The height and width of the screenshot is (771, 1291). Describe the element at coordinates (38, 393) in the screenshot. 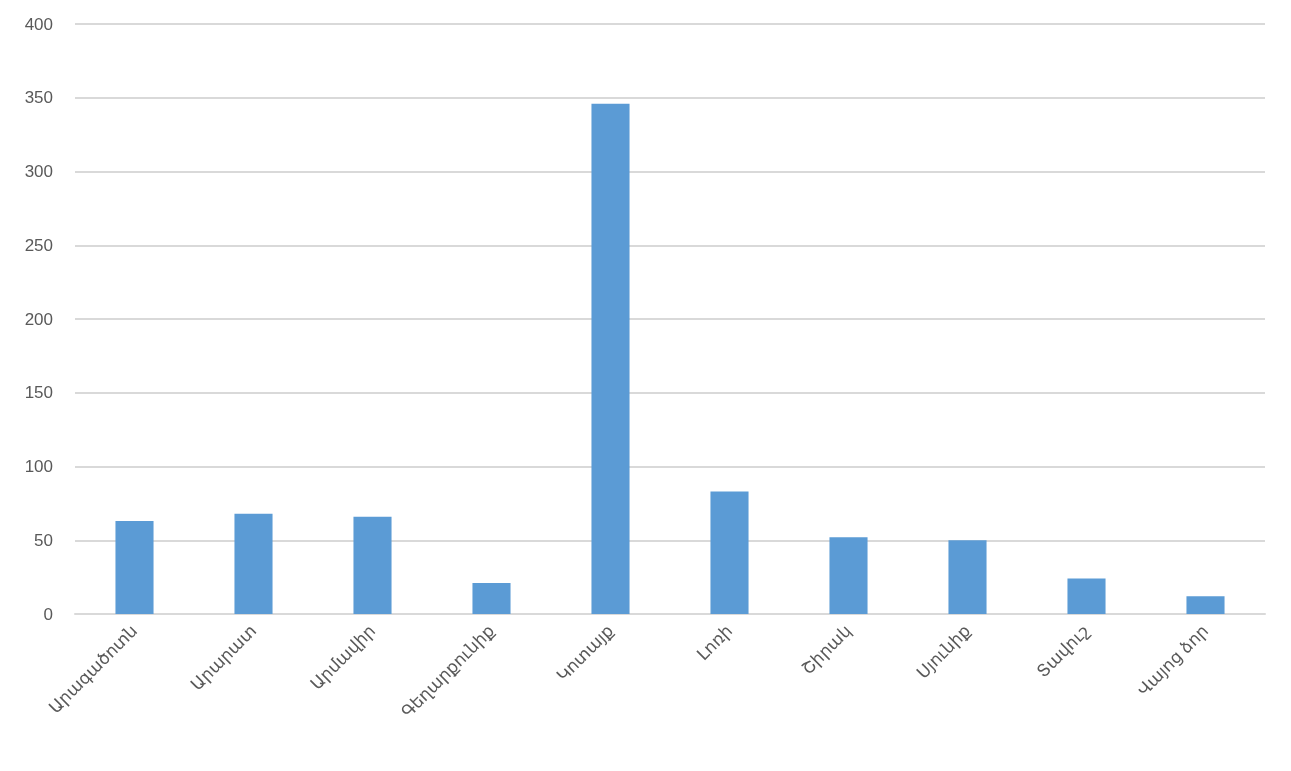

I see `y-tick-label: 150` at that location.